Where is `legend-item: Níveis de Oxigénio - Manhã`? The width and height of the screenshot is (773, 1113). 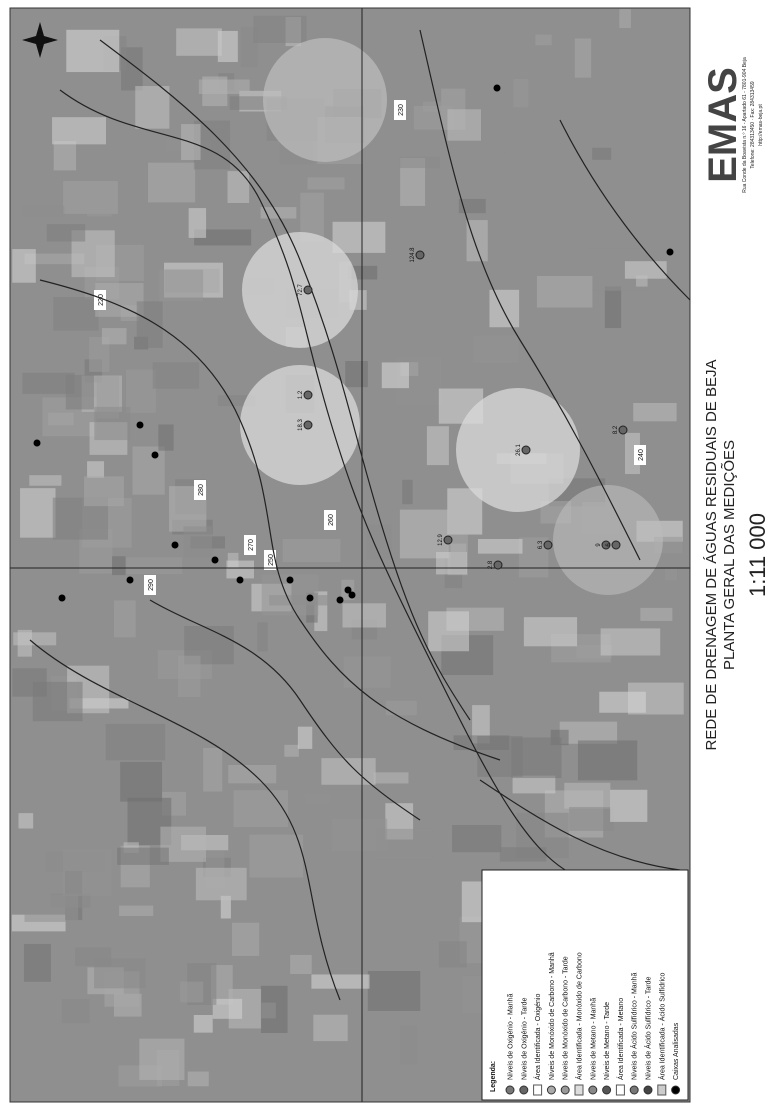
legend-item: Níveis de Oxigénio - Manhã is located at coordinates (511, 1037).